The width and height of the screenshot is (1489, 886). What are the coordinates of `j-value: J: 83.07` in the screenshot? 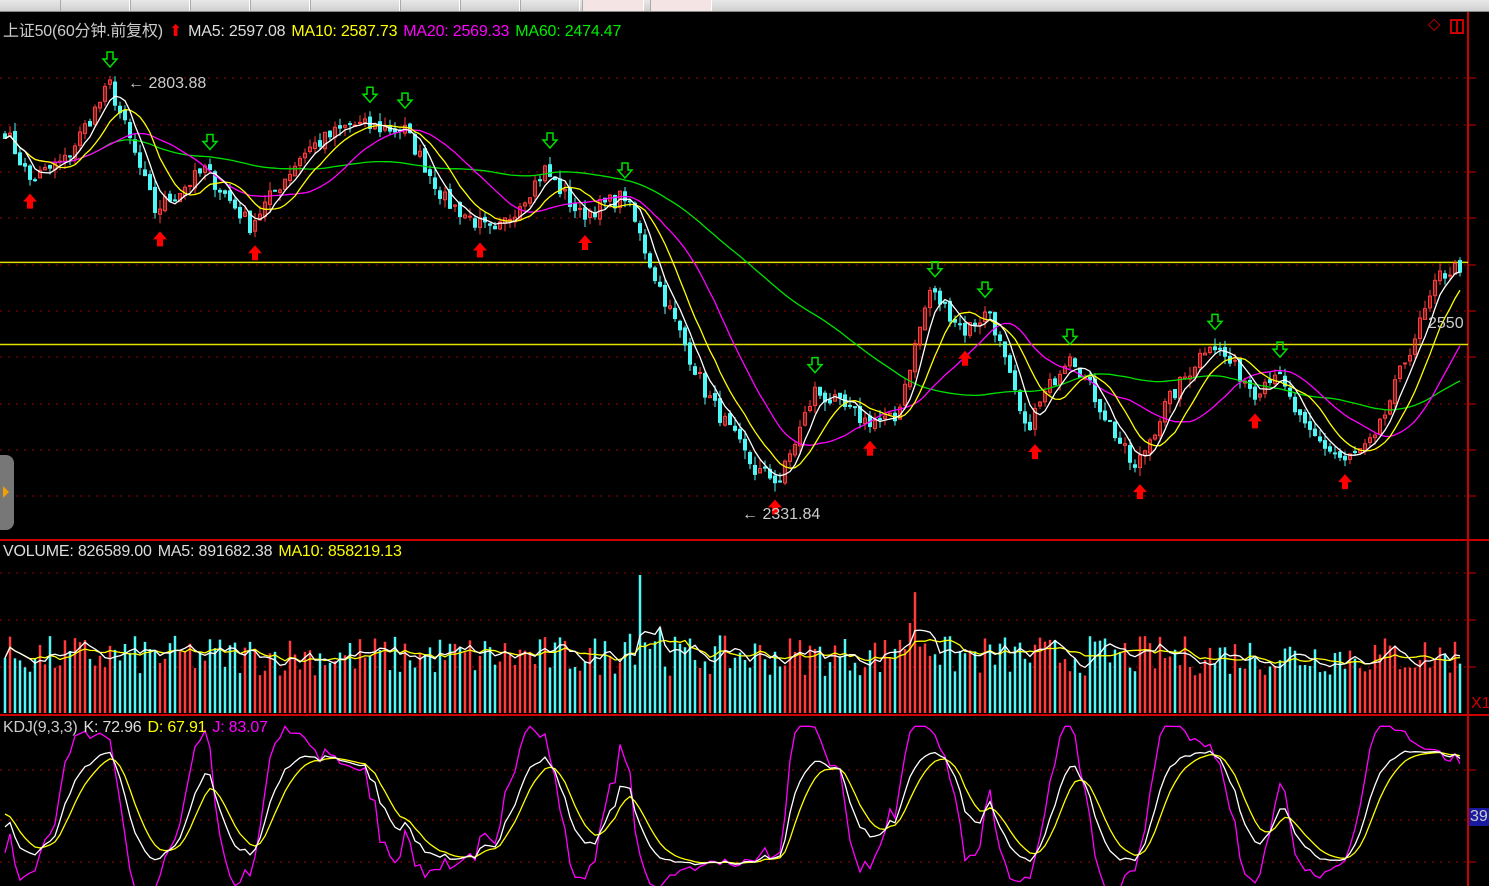 It's located at (240, 727).